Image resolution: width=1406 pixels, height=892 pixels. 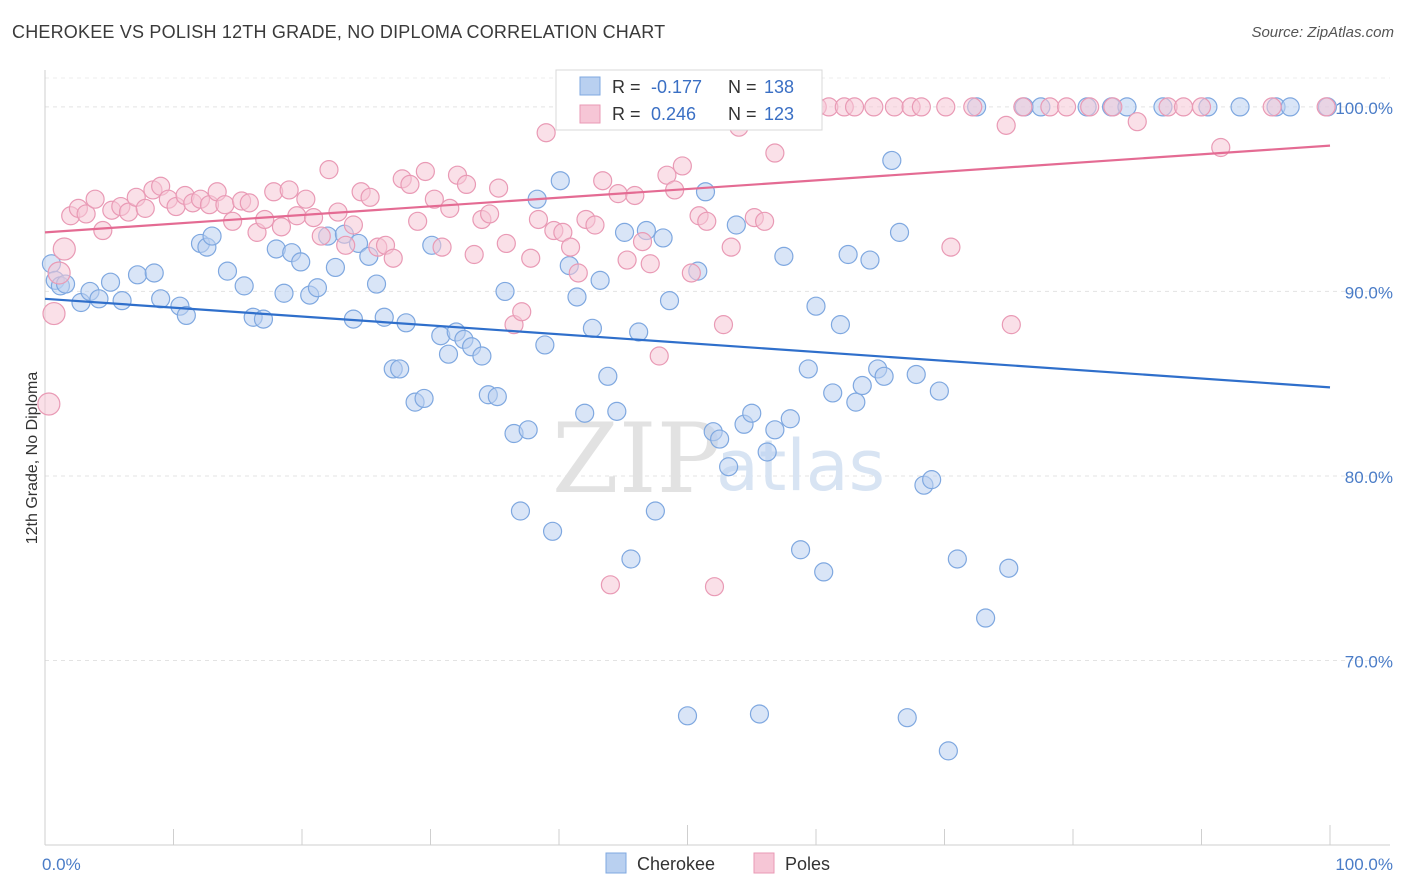 What do you see at coordinates (1364, 864) in the screenshot?
I see `x-tick-label-right: 100.0%` at bounding box center [1364, 864].